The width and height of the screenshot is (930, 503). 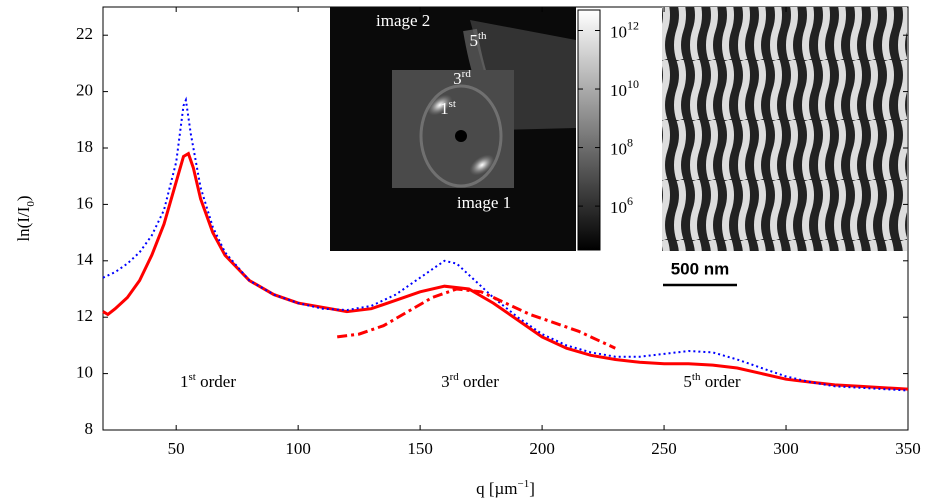 I want to click on y-tick-label: 20, so click(x=84, y=90).